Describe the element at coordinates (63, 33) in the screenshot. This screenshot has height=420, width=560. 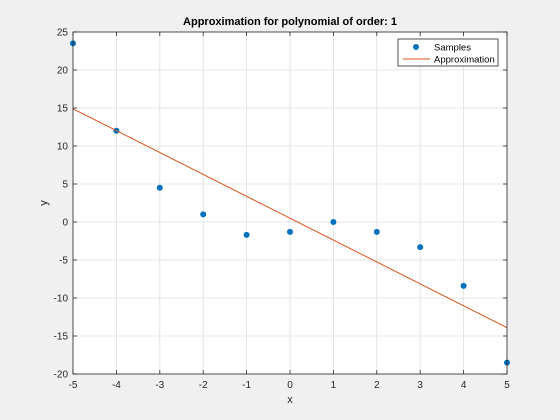
I see `y-tick-label: 25` at that location.